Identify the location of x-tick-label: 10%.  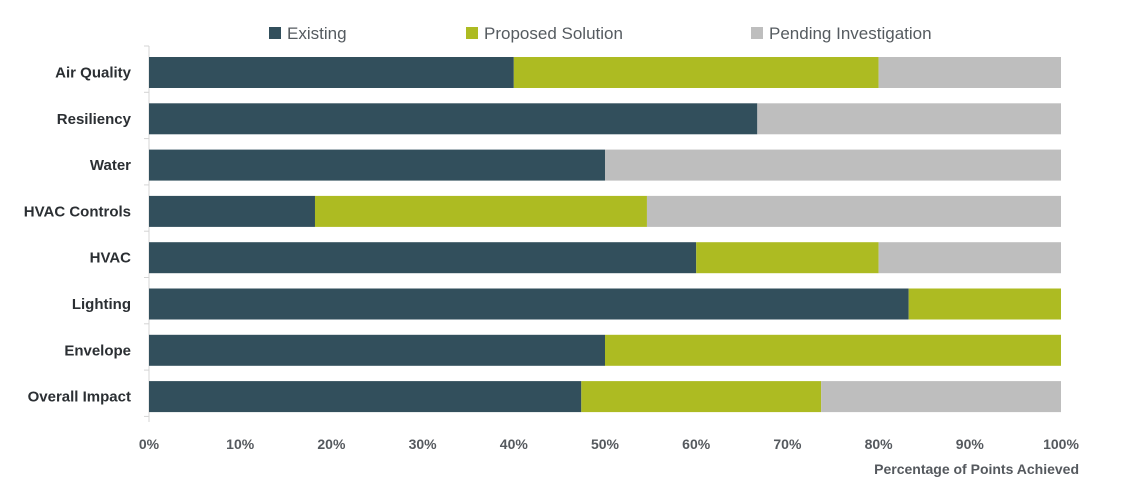
(240, 444).